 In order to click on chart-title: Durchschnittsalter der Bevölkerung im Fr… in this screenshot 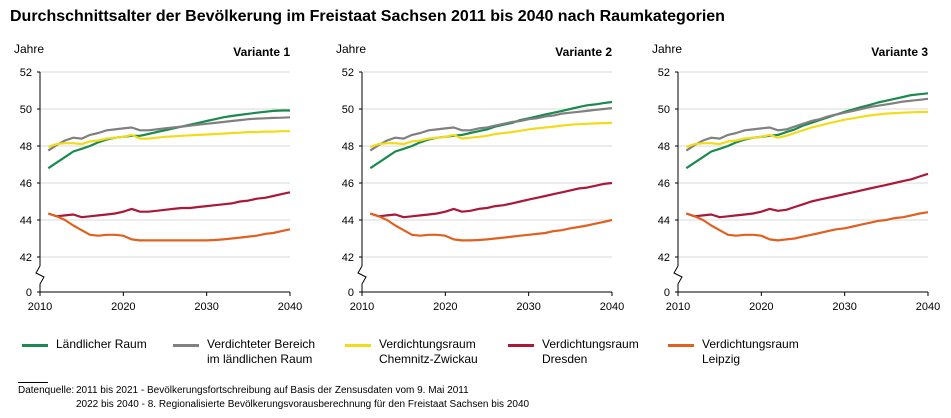, I will do `click(367, 16)`.